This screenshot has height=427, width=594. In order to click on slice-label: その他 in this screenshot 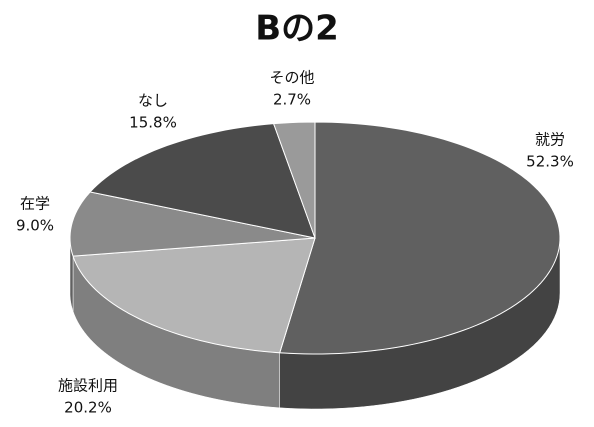, I will do `click(291, 78)`.